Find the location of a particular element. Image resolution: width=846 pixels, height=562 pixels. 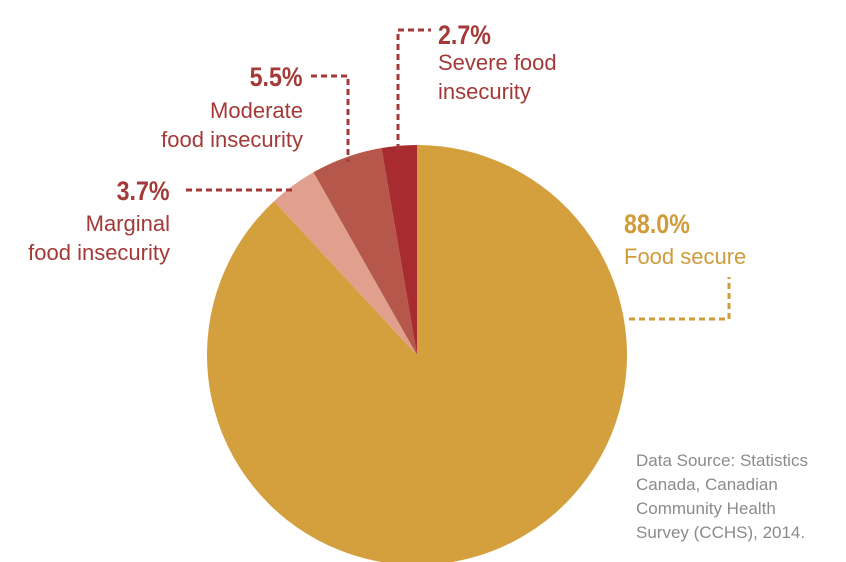

slice-label-marginal-line2: food insecurity is located at coordinates (99, 252).